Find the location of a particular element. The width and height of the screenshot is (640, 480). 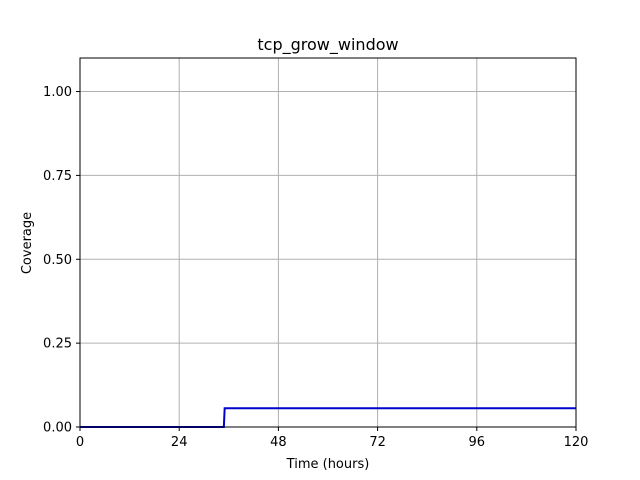

chart-title: tcp_grow_window is located at coordinates (327, 45).